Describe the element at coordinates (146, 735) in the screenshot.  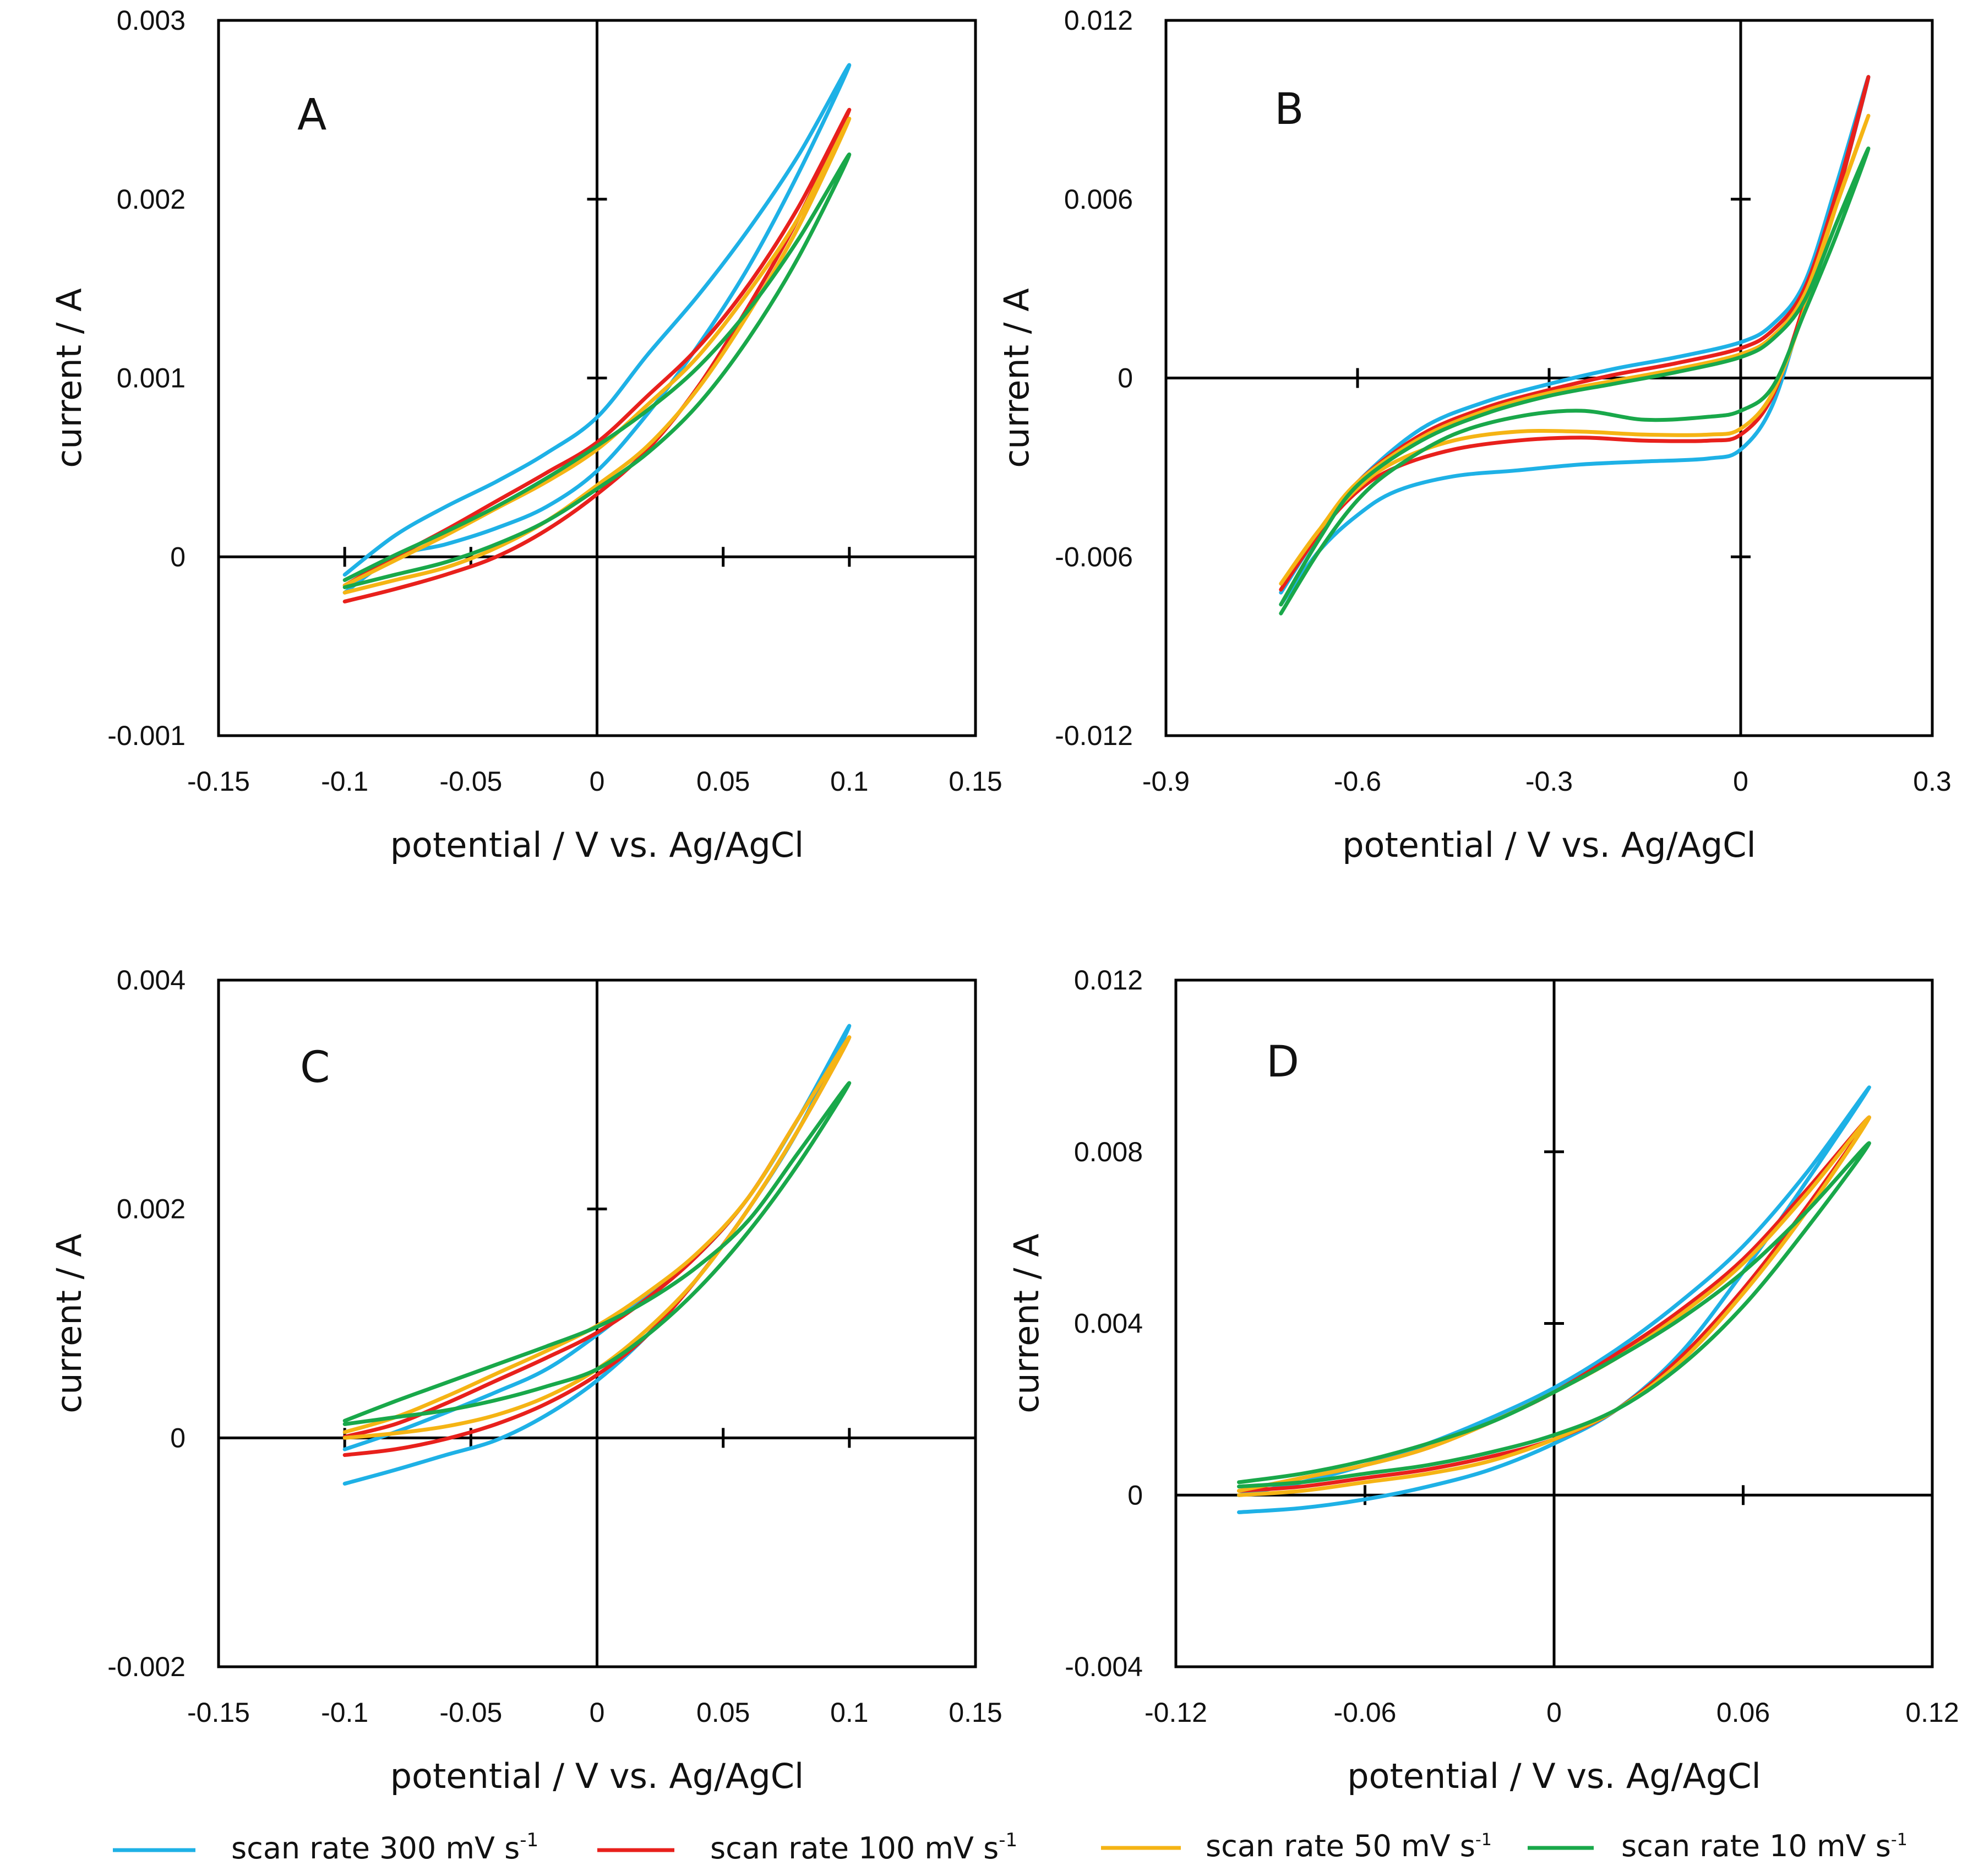
I see `y-tick-label: -0.001` at that location.